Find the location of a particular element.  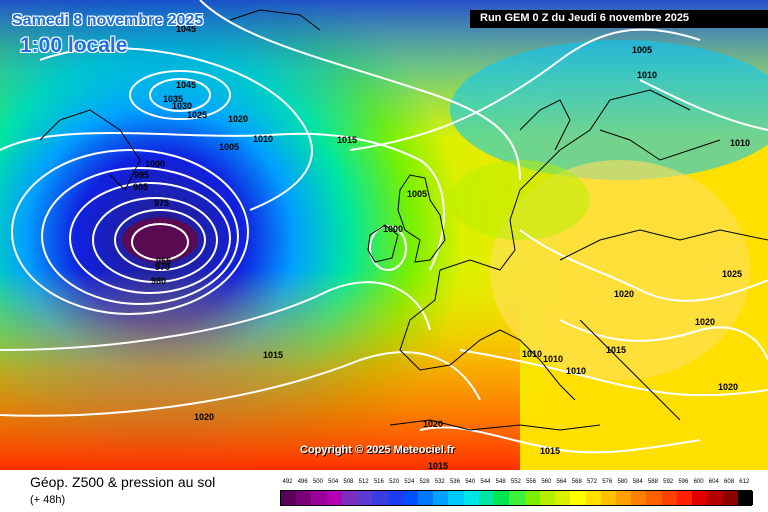

color-scale-label: 516 is located at coordinates (378, 482).